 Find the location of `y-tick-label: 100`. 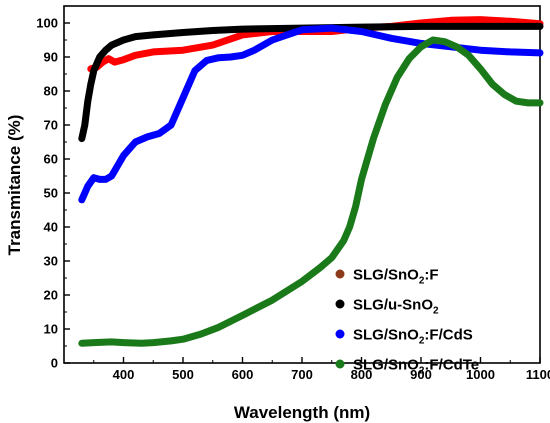

y-tick-label: 100 is located at coordinates (47, 23).